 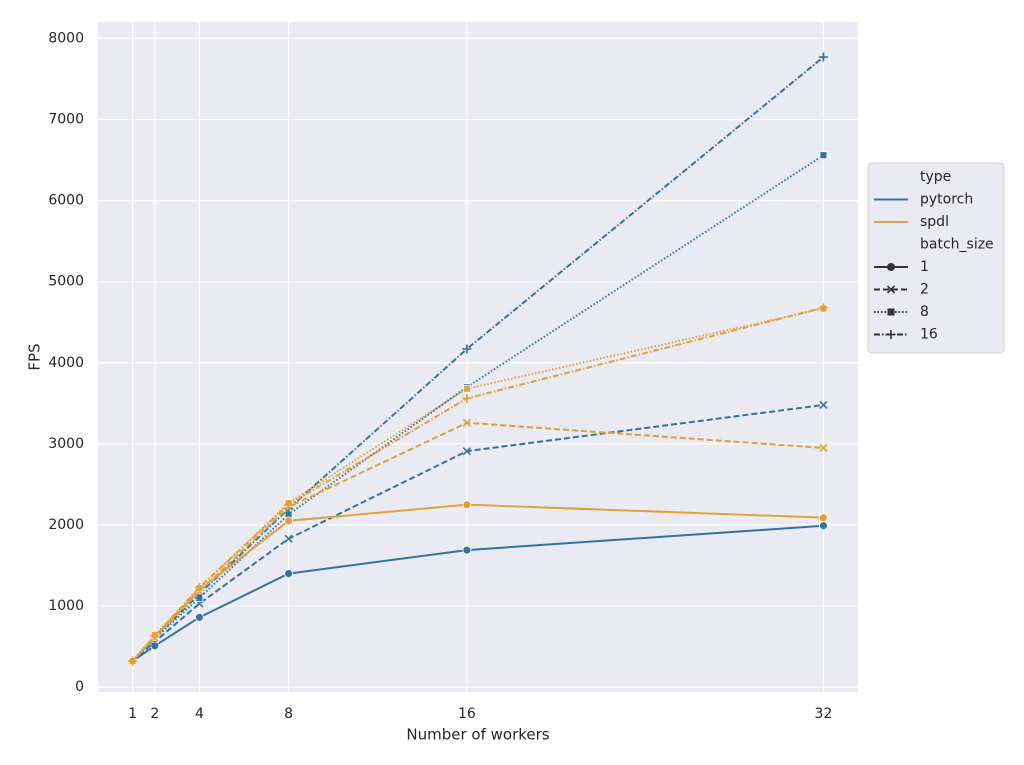 What do you see at coordinates (477, 735) in the screenshot?
I see `x-axis-label: Number of workers` at bounding box center [477, 735].